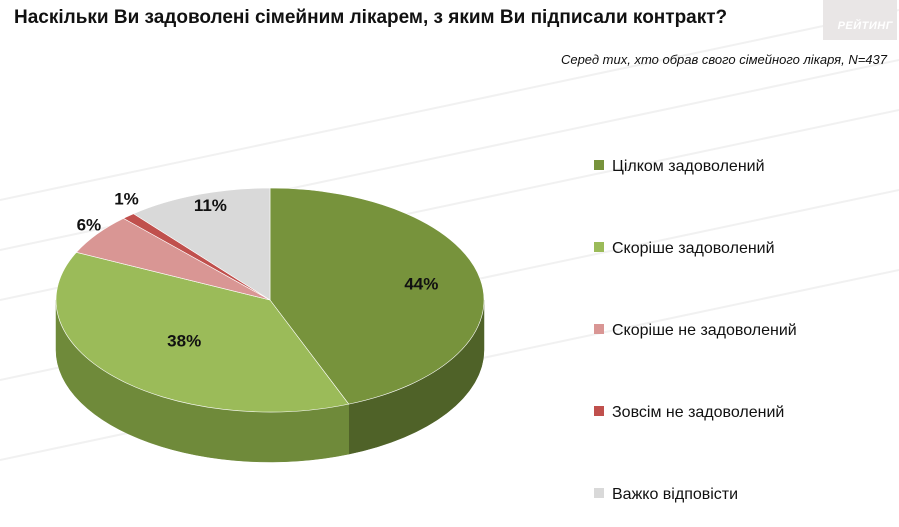  Describe the element at coordinates (693, 248) in the screenshot. I see `legend-label-1: Скоріше задоволений` at that location.